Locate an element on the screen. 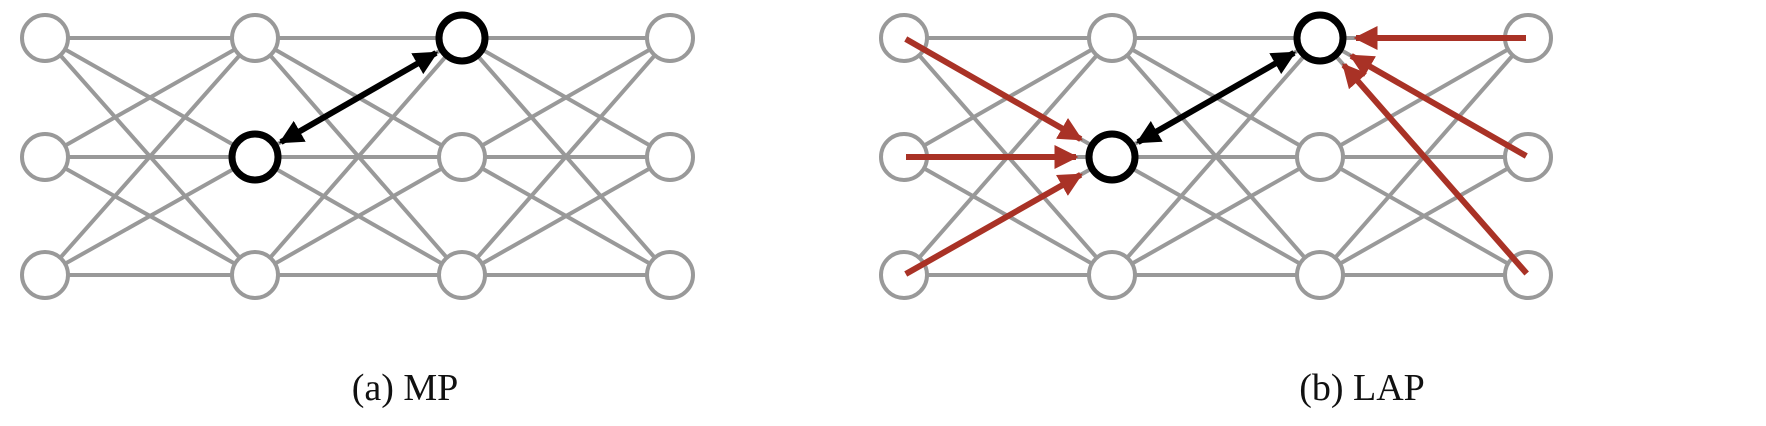  caption-lap: (b) LAP is located at coordinates (1362, 388).